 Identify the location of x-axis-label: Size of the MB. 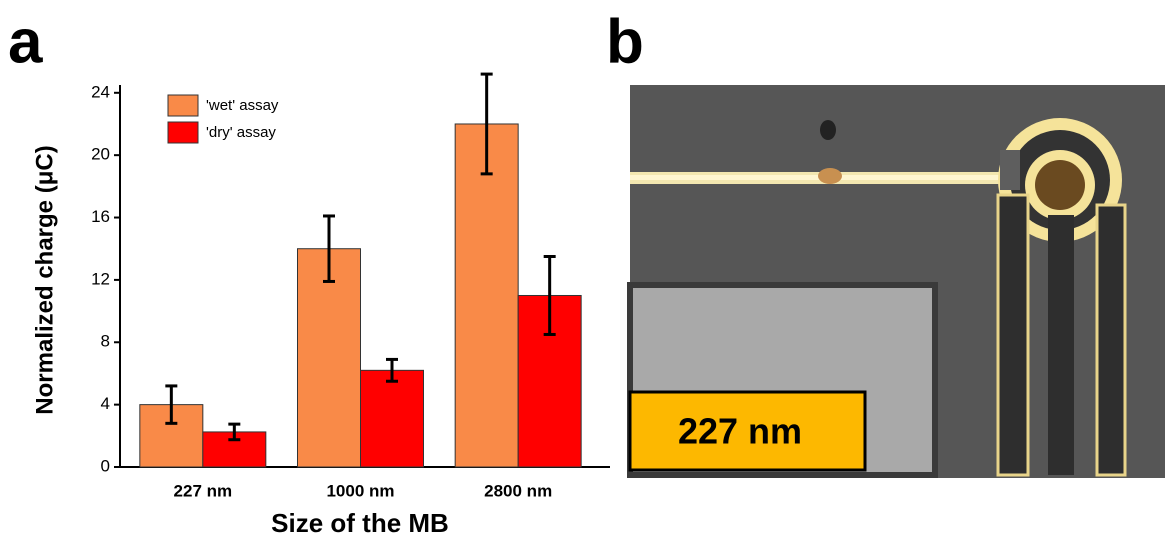
(360, 523).